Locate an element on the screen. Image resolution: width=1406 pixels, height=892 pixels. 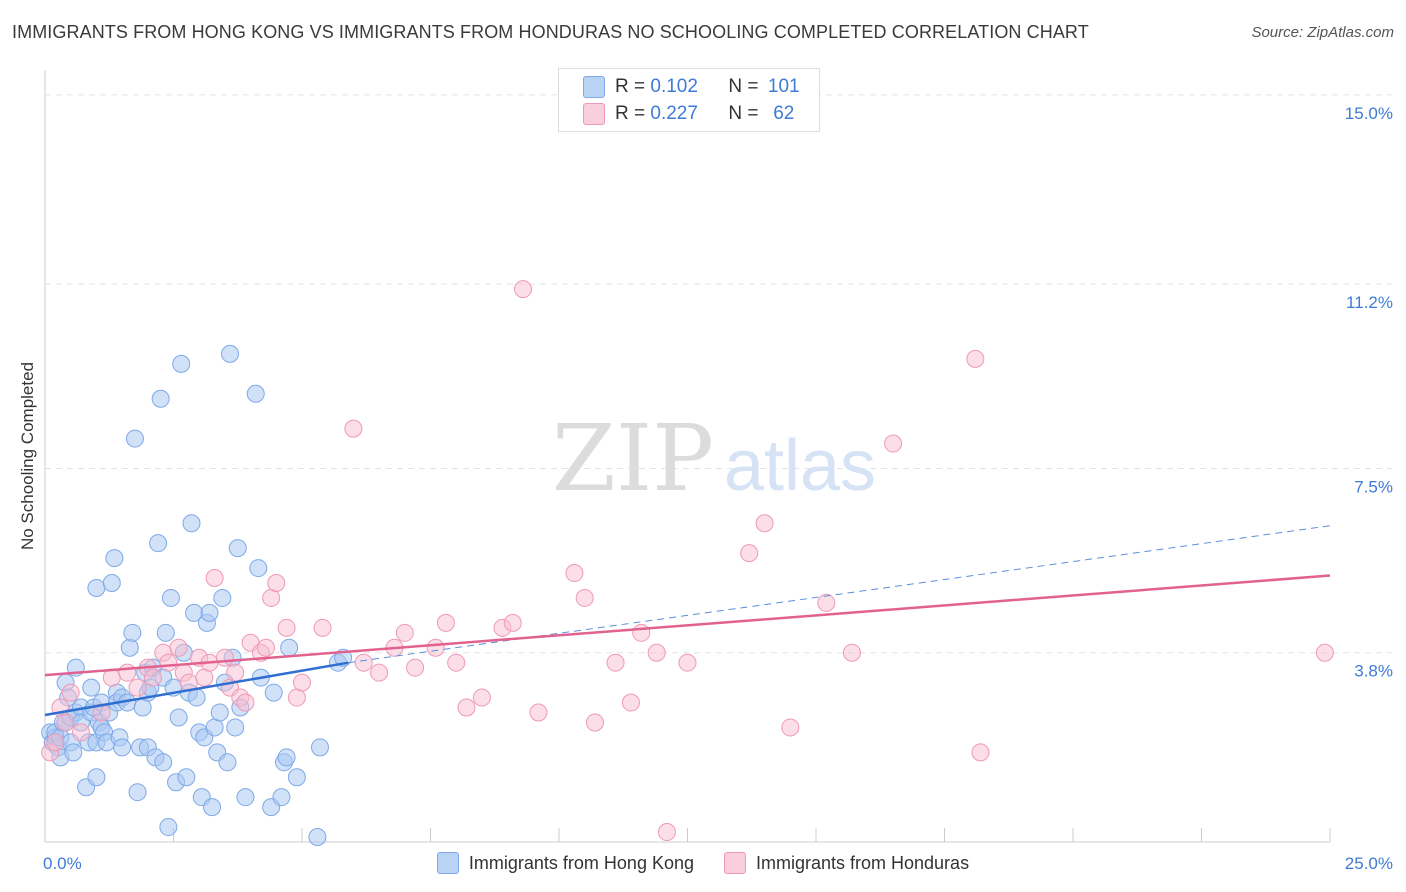
bottom-legend-item-honduras: Immigrants from Honduras is located at coordinates (846, 863).